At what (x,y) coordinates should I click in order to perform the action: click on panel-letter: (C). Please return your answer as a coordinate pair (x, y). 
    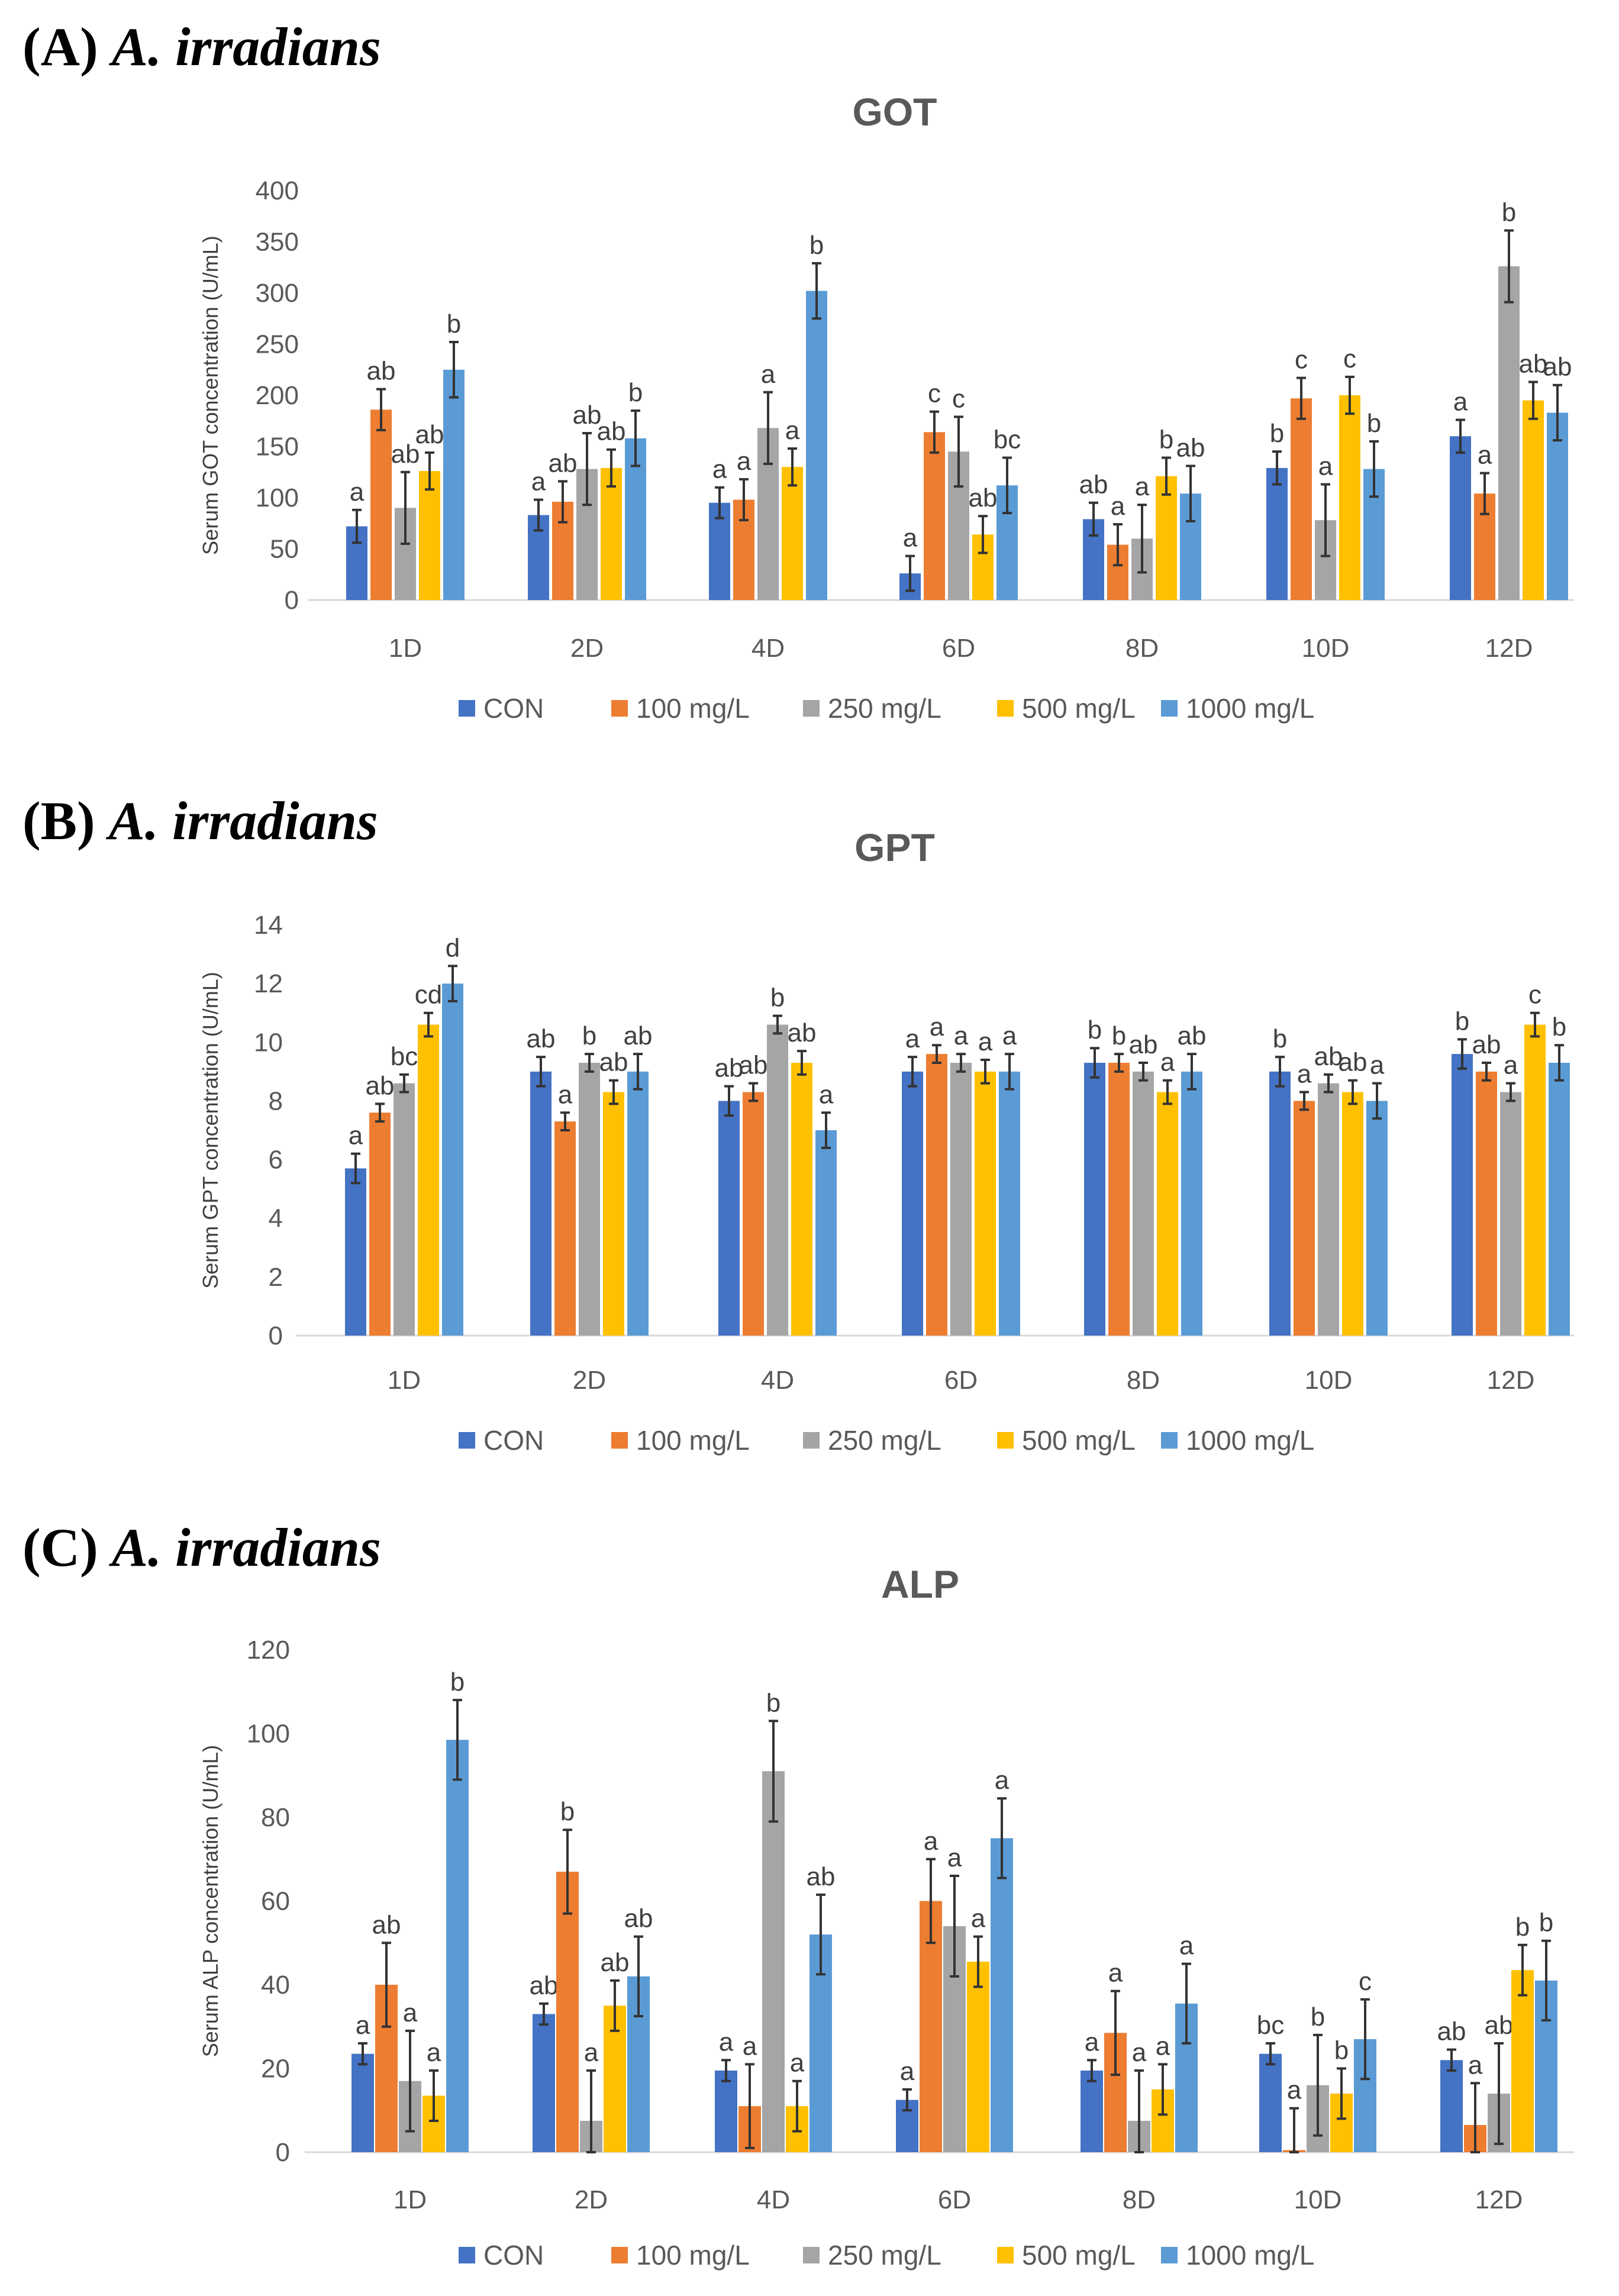
    Looking at the image, I should click on (67, 1547).